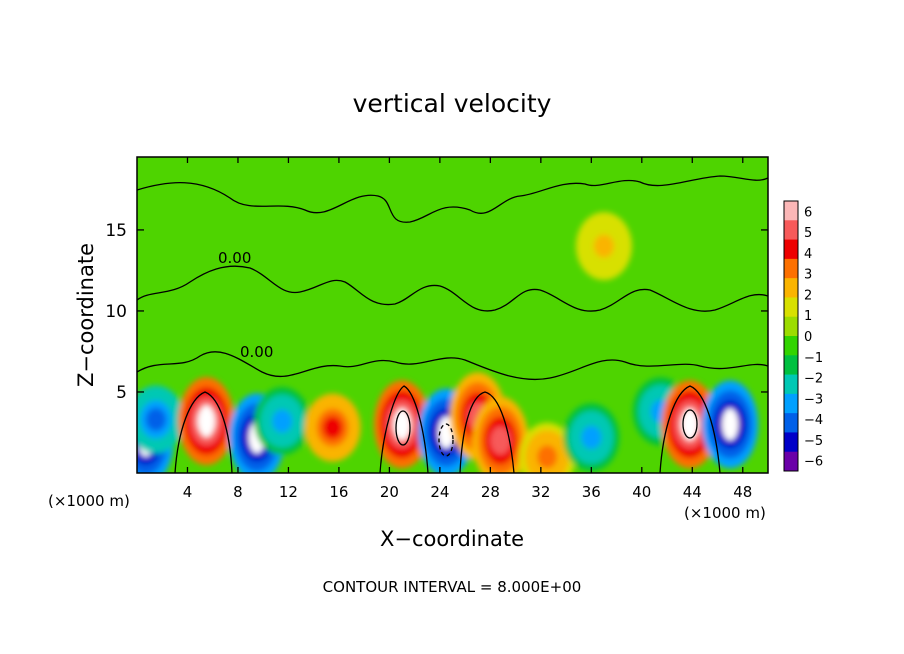  I want to click on colorbar-tick-label: 5, so click(808, 233).